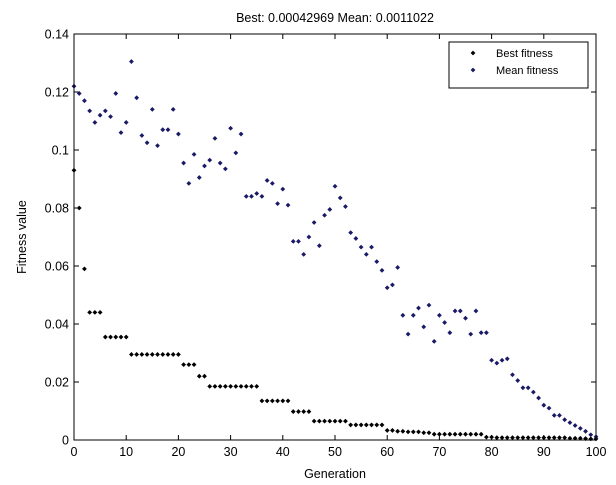 The image size is (616, 485). What do you see at coordinates (57, 383) in the screenshot?
I see `y-tick-label: 0.02` at bounding box center [57, 383].